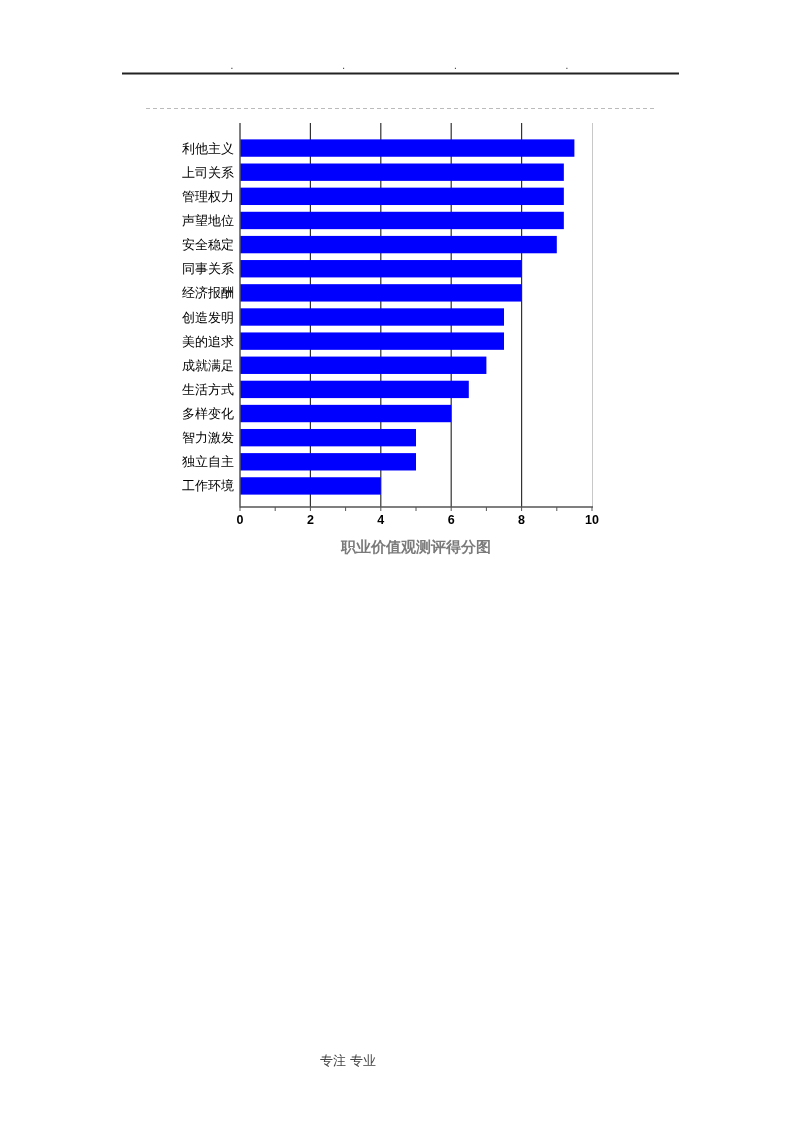 This screenshot has height=1132, width=800. Describe the element at coordinates (208, 293) in the screenshot. I see `y-tick-label: 经济报酬` at that location.